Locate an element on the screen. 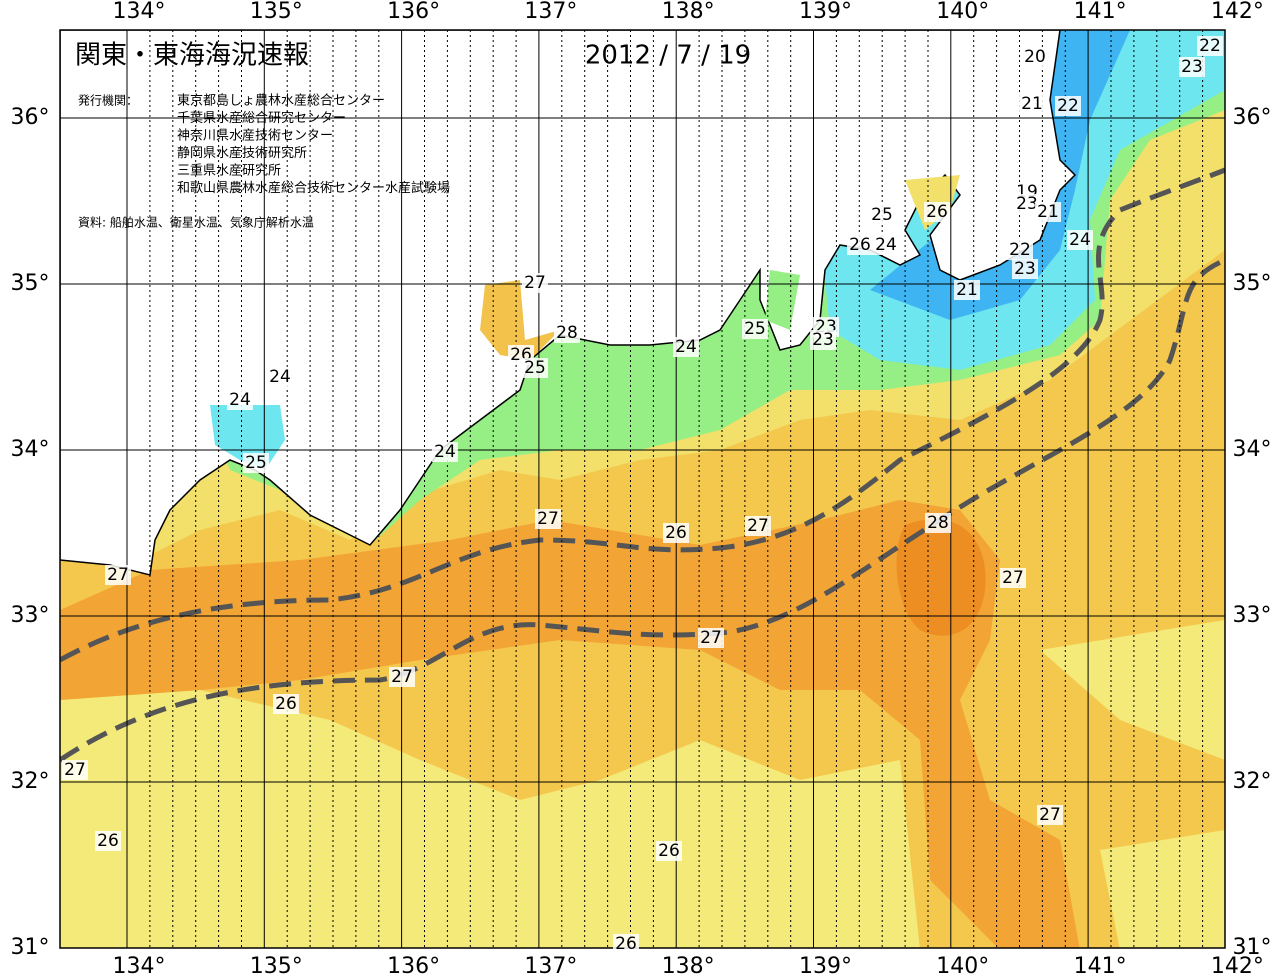 The image size is (1280, 980). lat-label-right: 35° is located at coordinates (1252, 283).